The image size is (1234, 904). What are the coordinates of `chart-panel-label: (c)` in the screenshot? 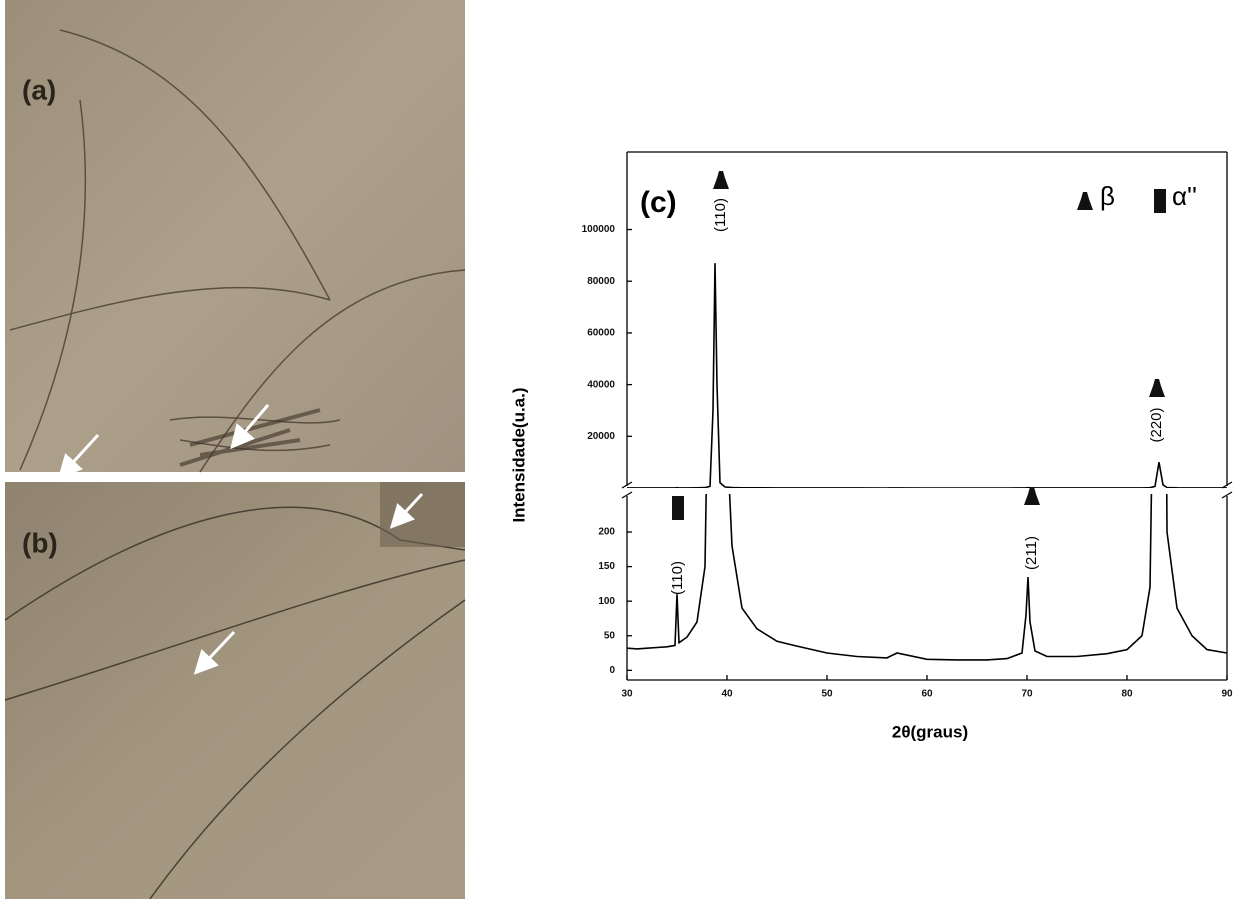 It's located at (658, 202).